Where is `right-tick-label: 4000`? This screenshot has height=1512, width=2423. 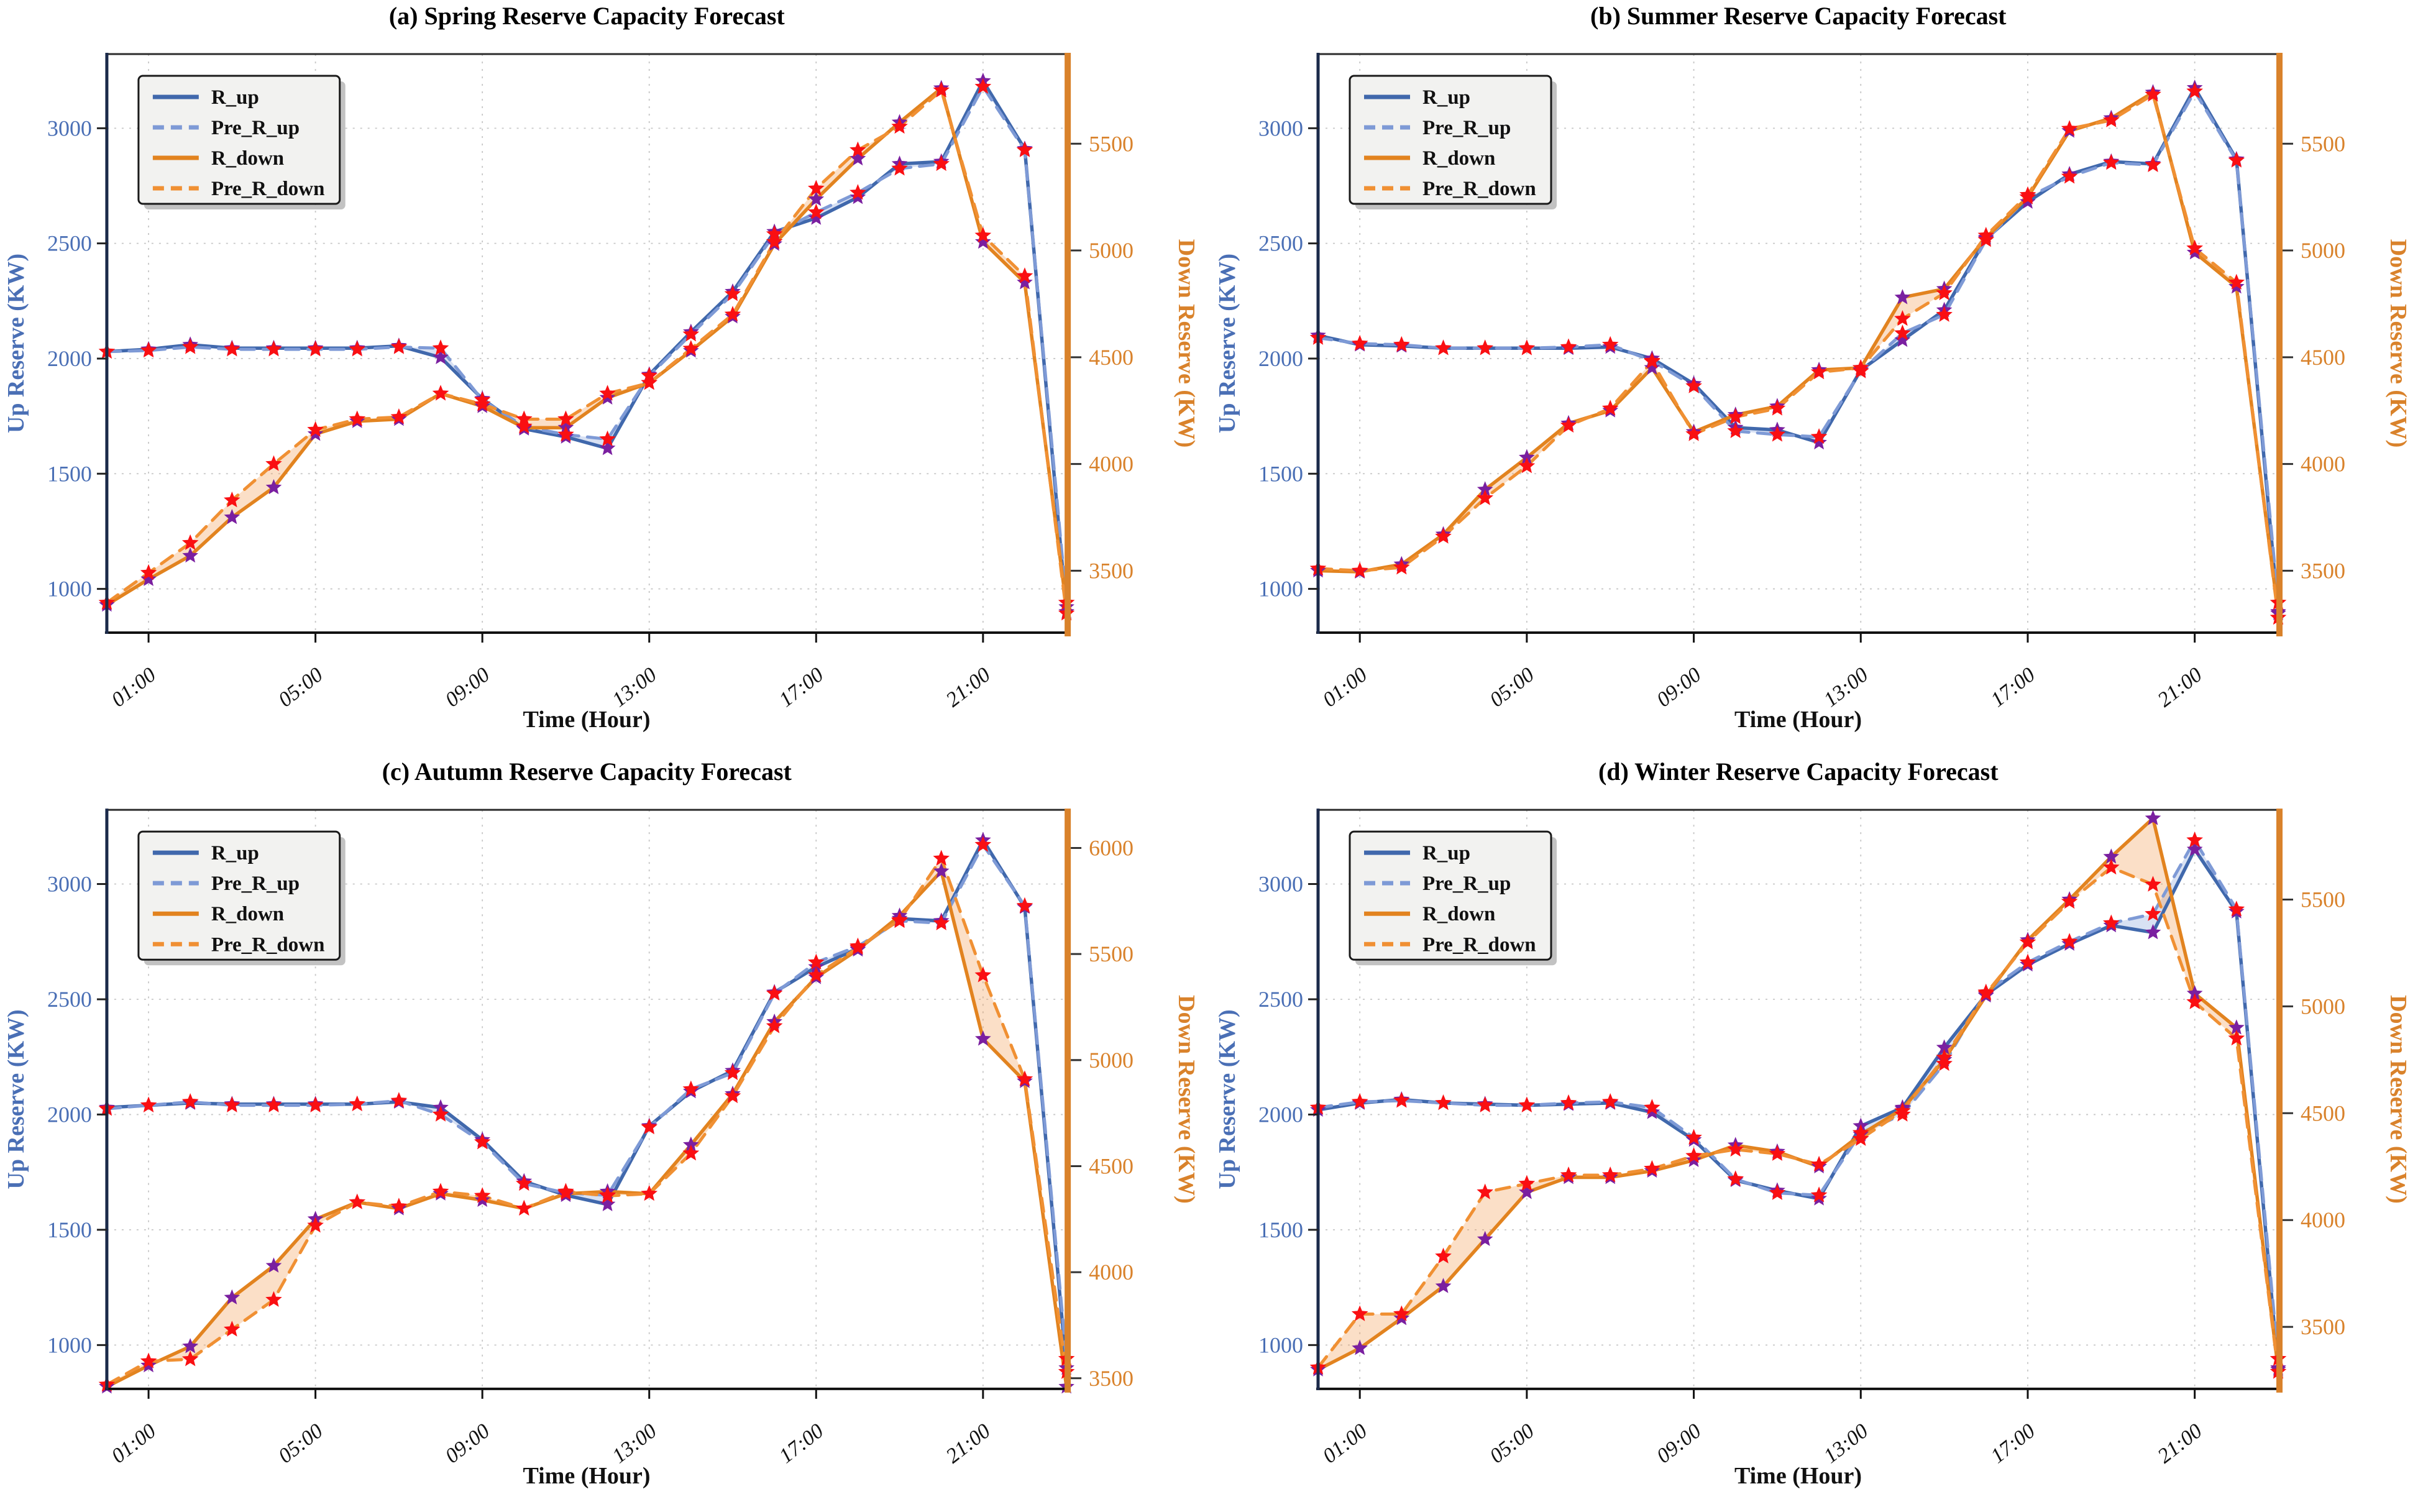
right-tick-label: 4000 is located at coordinates (2323, 1219).